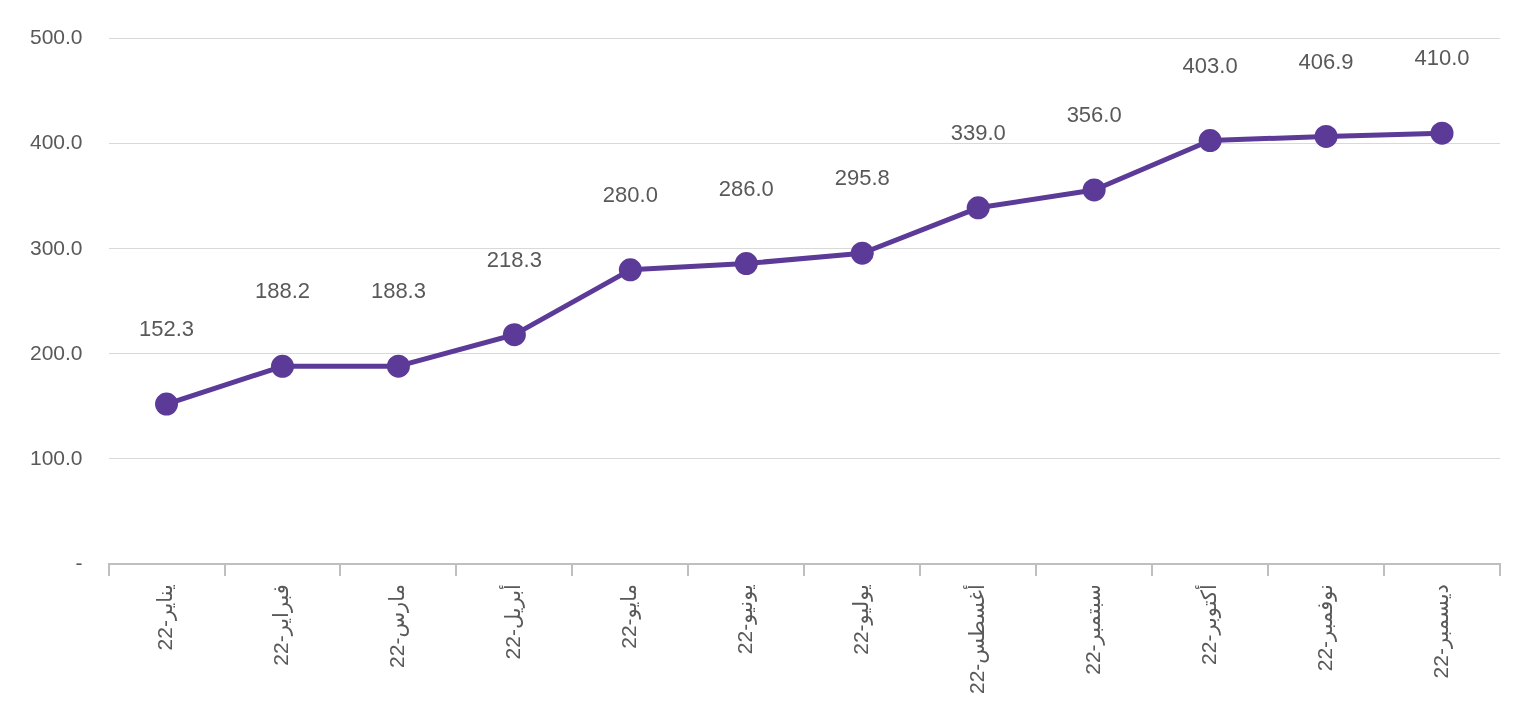 This screenshot has width=1514, height=706. I want to click on data-label: 152.3, so click(167, 329).